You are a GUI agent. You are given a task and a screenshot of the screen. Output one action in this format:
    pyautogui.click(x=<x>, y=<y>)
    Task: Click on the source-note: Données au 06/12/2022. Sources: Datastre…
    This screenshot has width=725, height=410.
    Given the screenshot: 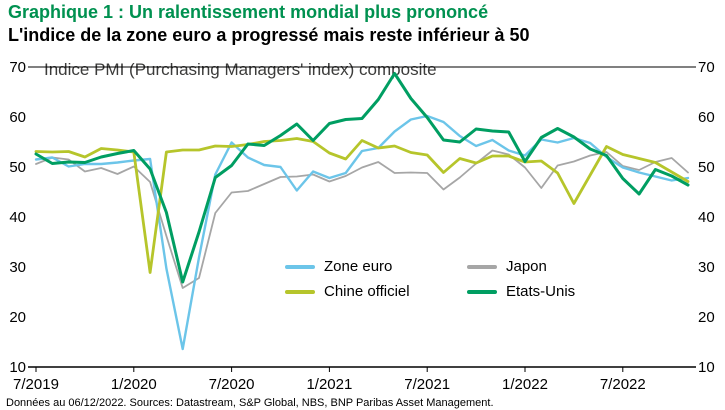 What is the action you would take?
    pyautogui.click(x=250, y=403)
    